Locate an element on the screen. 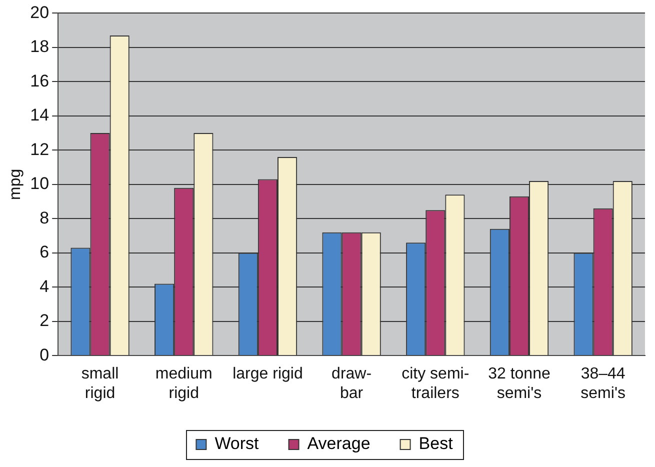 The height and width of the screenshot is (467, 655). y-tick-label: 0 is located at coordinates (45, 354).